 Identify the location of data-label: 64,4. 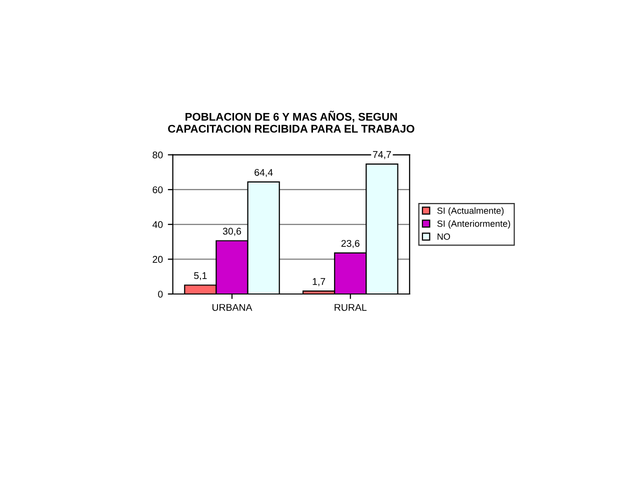
(263, 173).